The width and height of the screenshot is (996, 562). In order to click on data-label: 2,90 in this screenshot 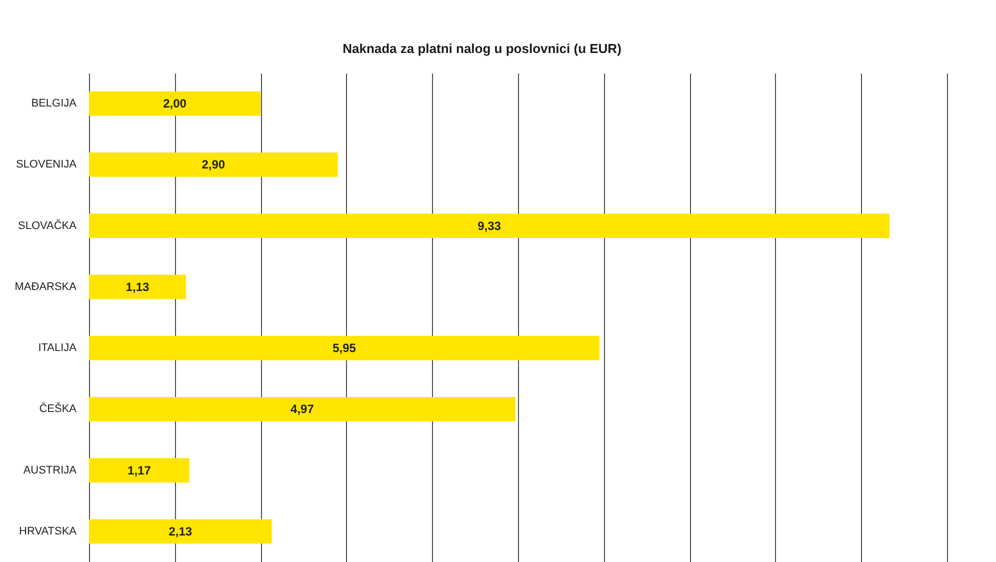, I will do `click(214, 165)`.